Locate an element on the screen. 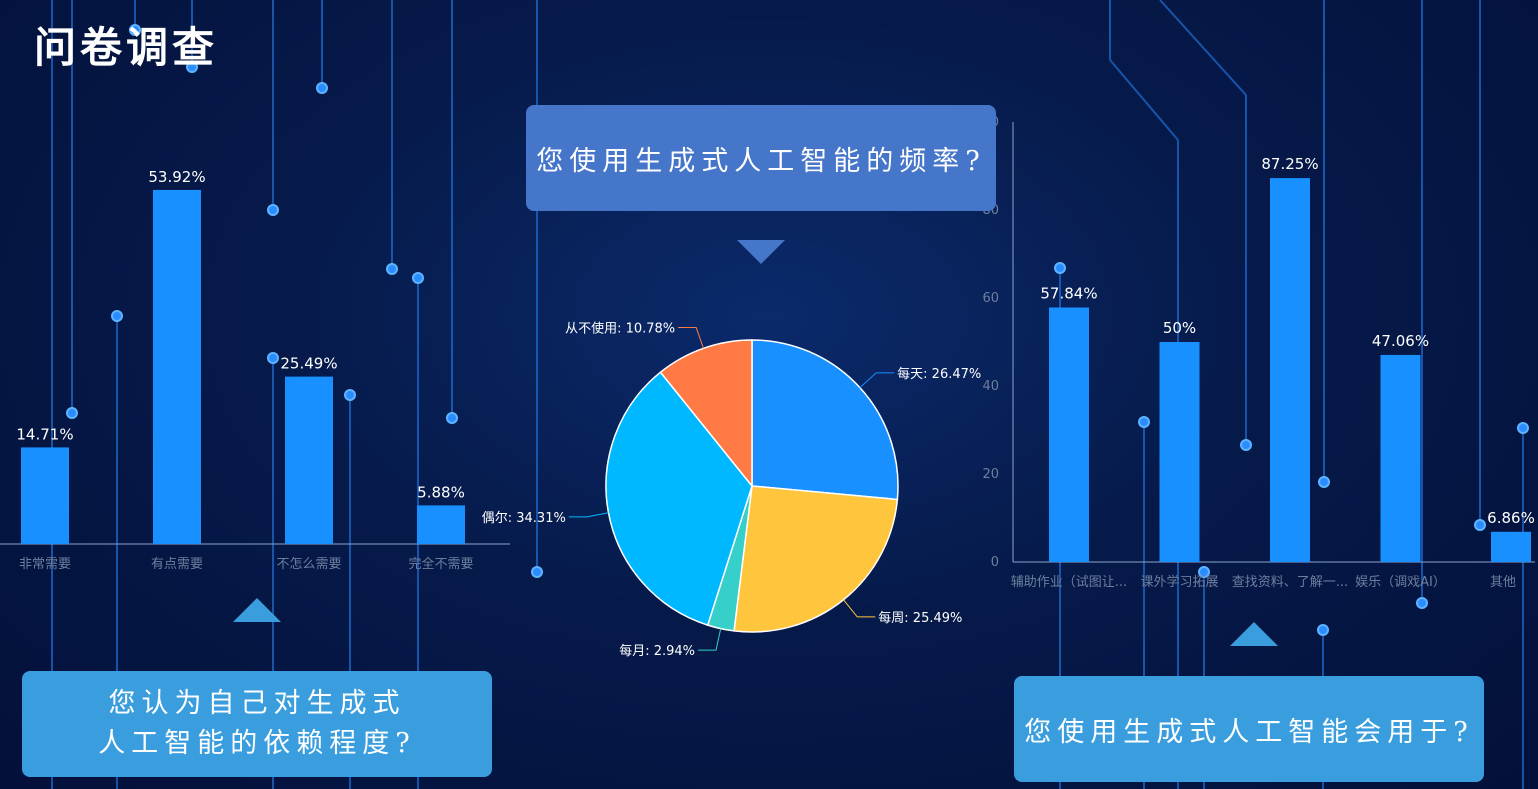 The height and width of the screenshot is (789, 1538). x-tick-label: 娱乐（调戏AI） is located at coordinates (1400, 582).